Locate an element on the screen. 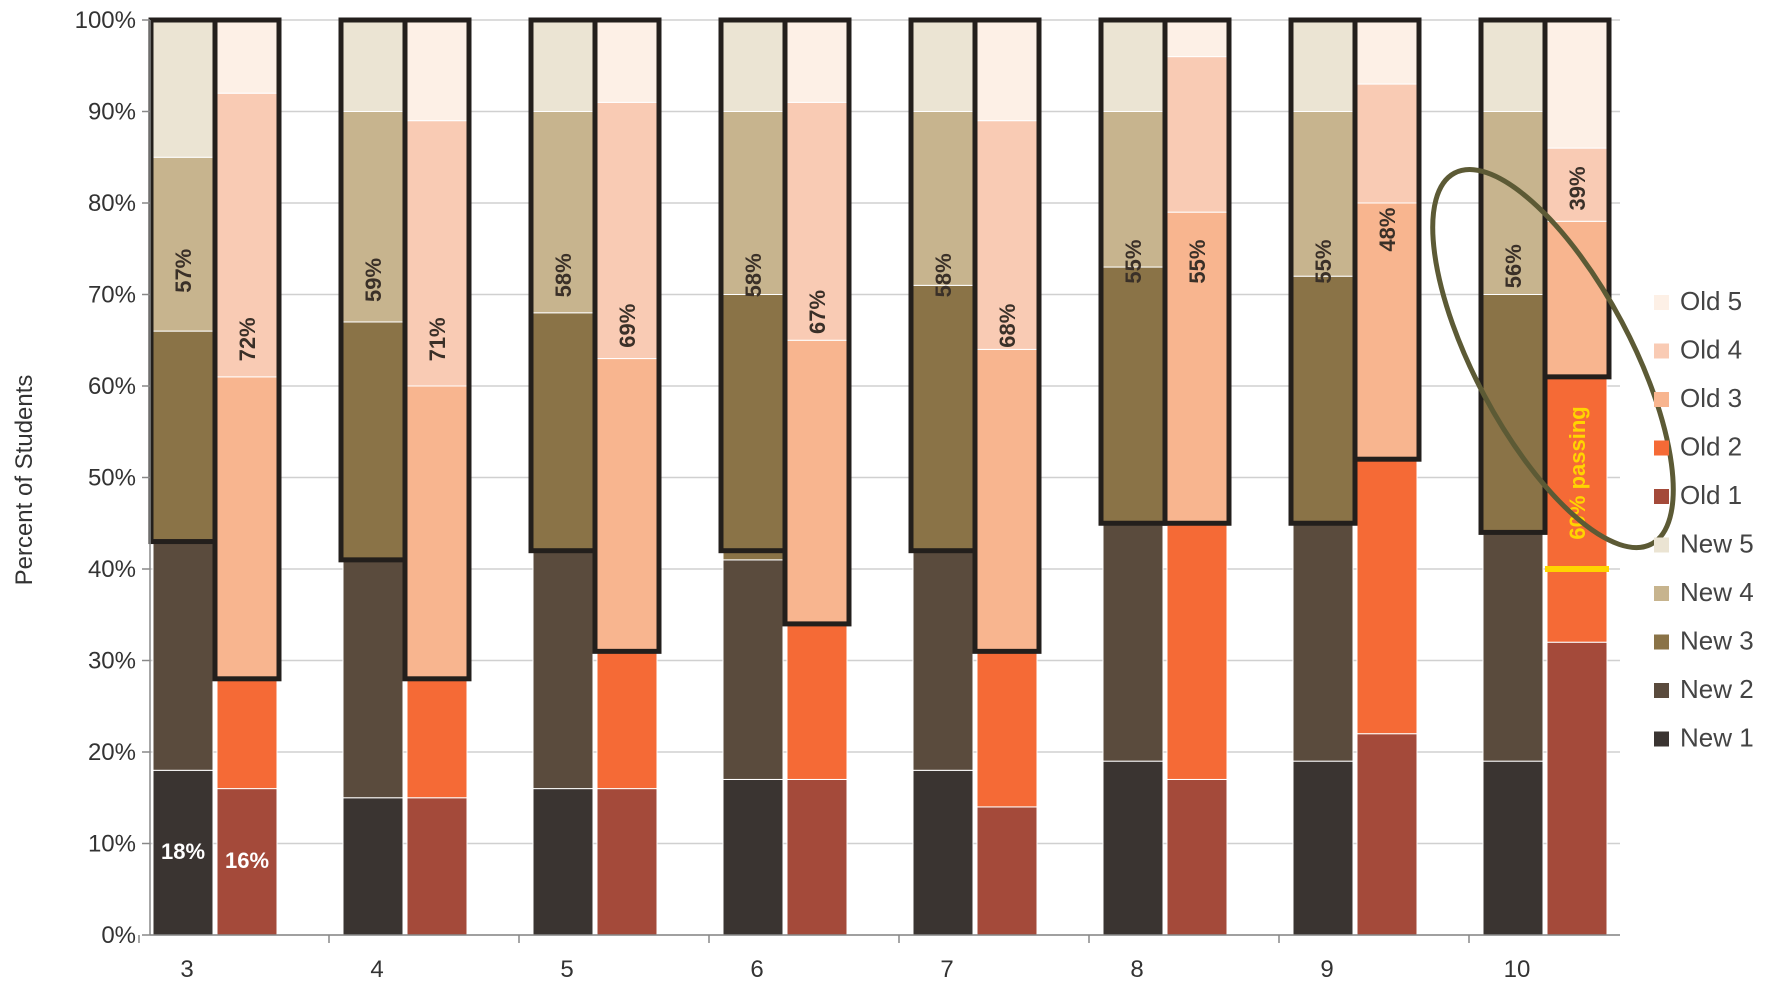 The height and width of the screenshot is (989, 1783). y-tick-label: 40% is located at coordinates (112, 569).